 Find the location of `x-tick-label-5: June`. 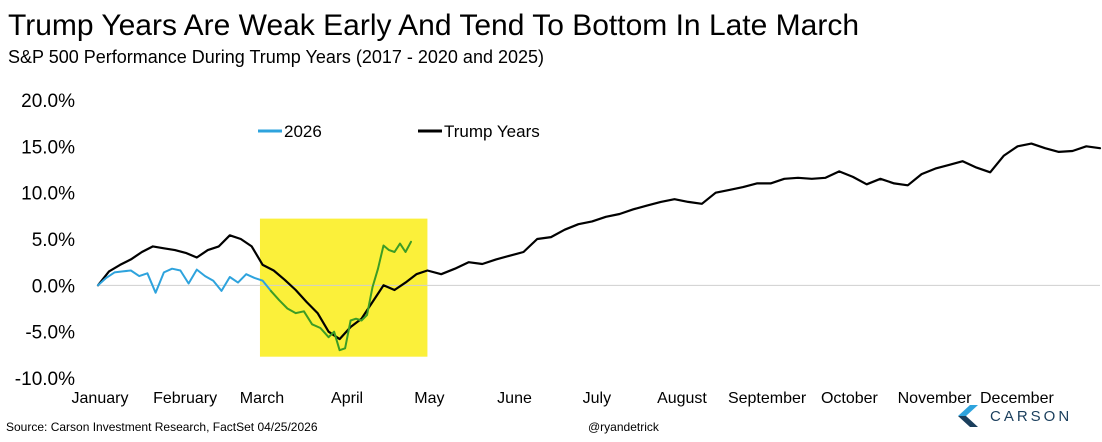

x-tick-label-5: June is located at coordinates (514, 398).